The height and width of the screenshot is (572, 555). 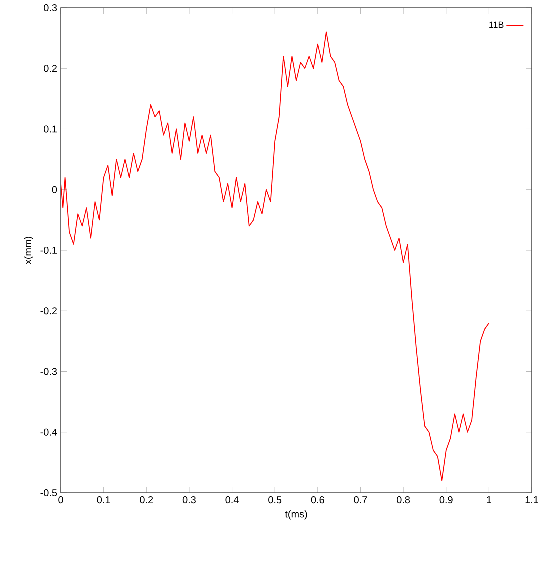 I want to click on y-tick-label: 0.1, so click(x=50, y=129).